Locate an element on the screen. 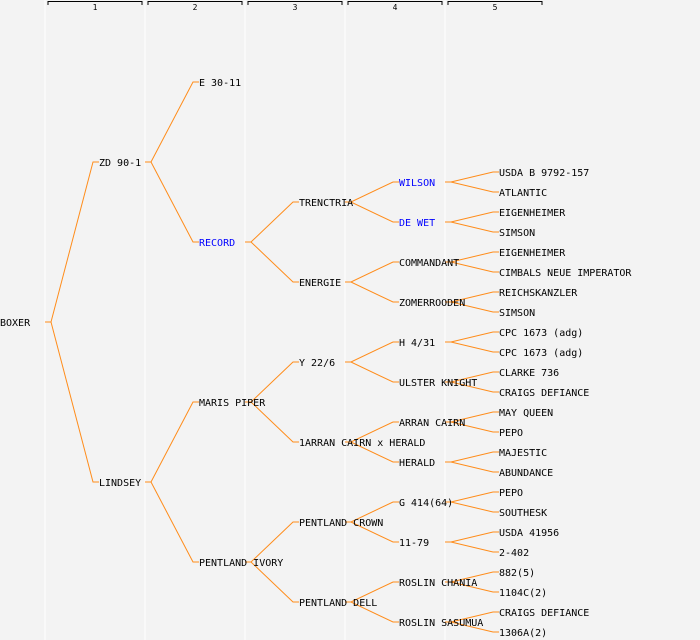 The height and width of the screenshot is (640, 700). pedigree-node: REICHSKANZLER is located at coordinates (538, 293).